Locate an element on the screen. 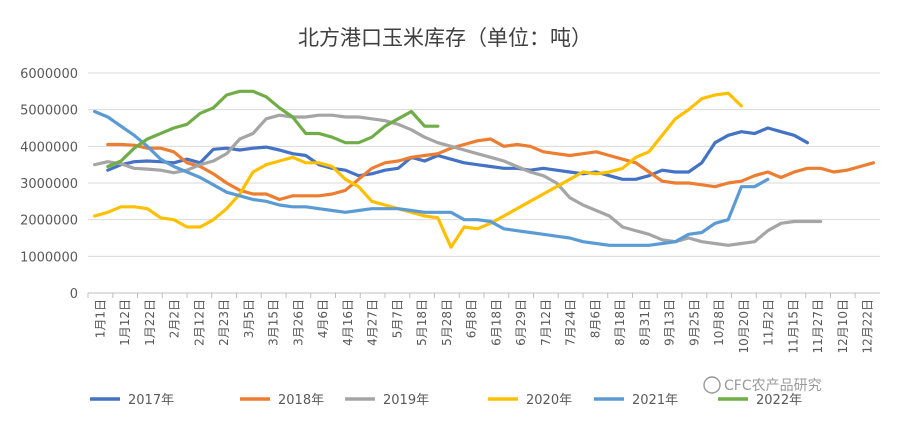  x-tick-label: 8月6日 is located at coordinates (595, 318).